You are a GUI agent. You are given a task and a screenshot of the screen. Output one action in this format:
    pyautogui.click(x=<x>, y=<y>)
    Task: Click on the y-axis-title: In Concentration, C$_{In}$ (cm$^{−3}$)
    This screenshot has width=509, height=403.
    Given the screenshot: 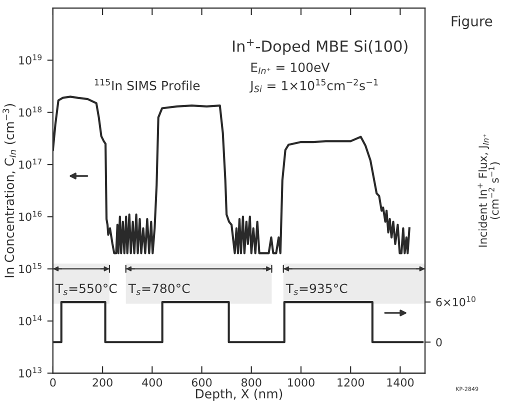 What is the action you would take?
    pyautogui.click(x=9, y=191)
    